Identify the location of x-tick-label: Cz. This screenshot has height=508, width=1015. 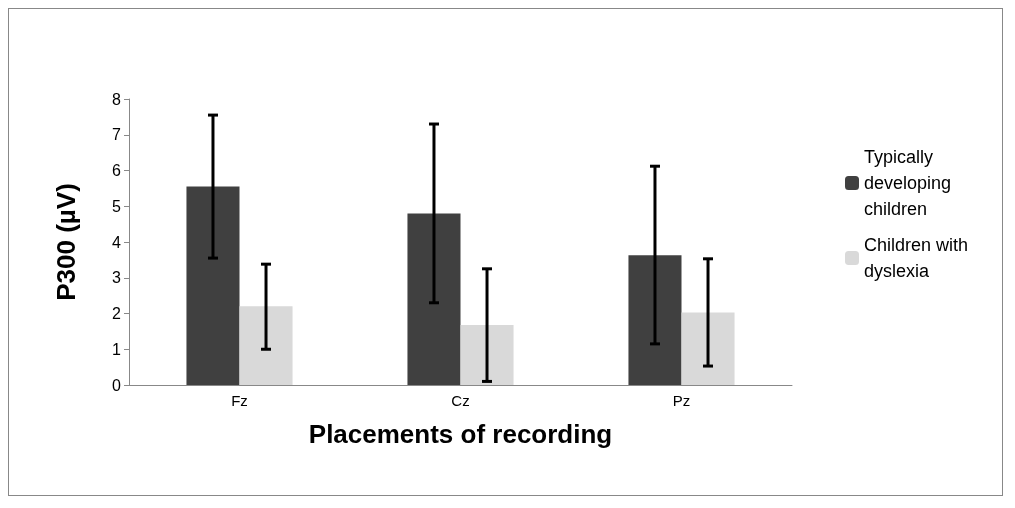
(460, 400).